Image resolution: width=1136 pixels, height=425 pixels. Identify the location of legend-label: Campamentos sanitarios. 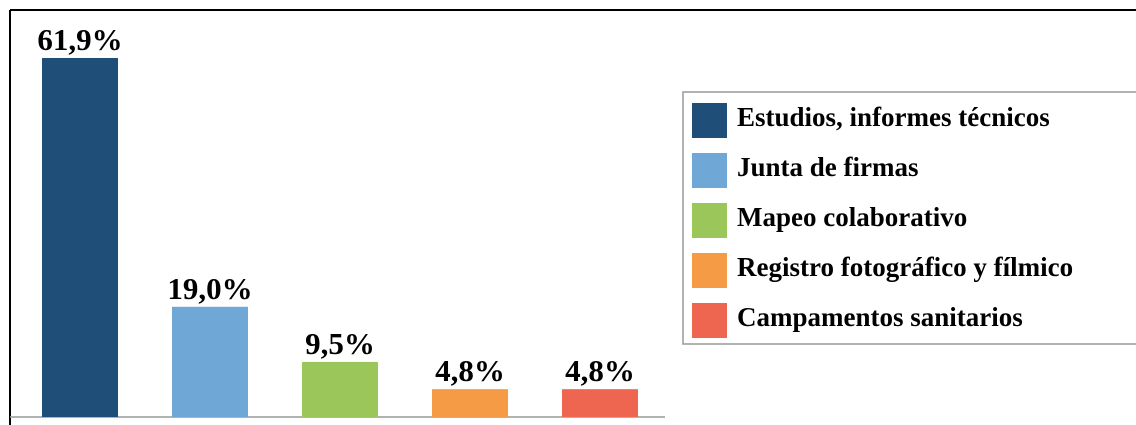
(880, 317).